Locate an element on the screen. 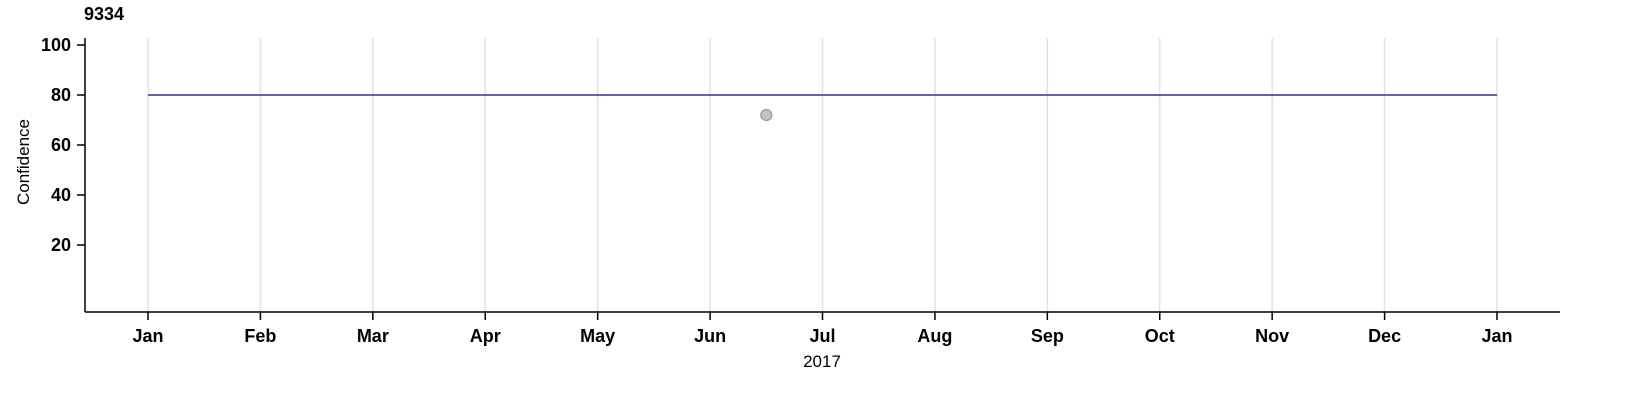 The width and height of the screenshot is (1650, 400). x-axis-title: 2017 is located at coordinates (822, 361).